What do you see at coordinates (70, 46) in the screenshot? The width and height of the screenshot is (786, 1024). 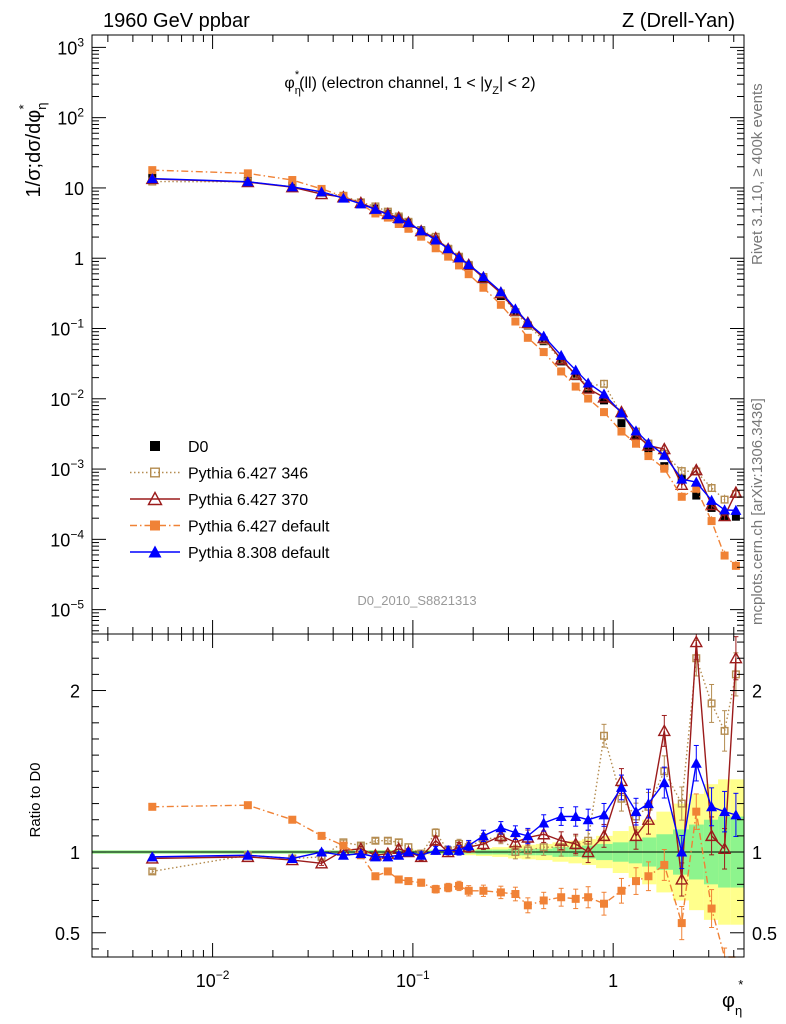 I see `y-tick-label: 10³` at bounding box center [70, 46].